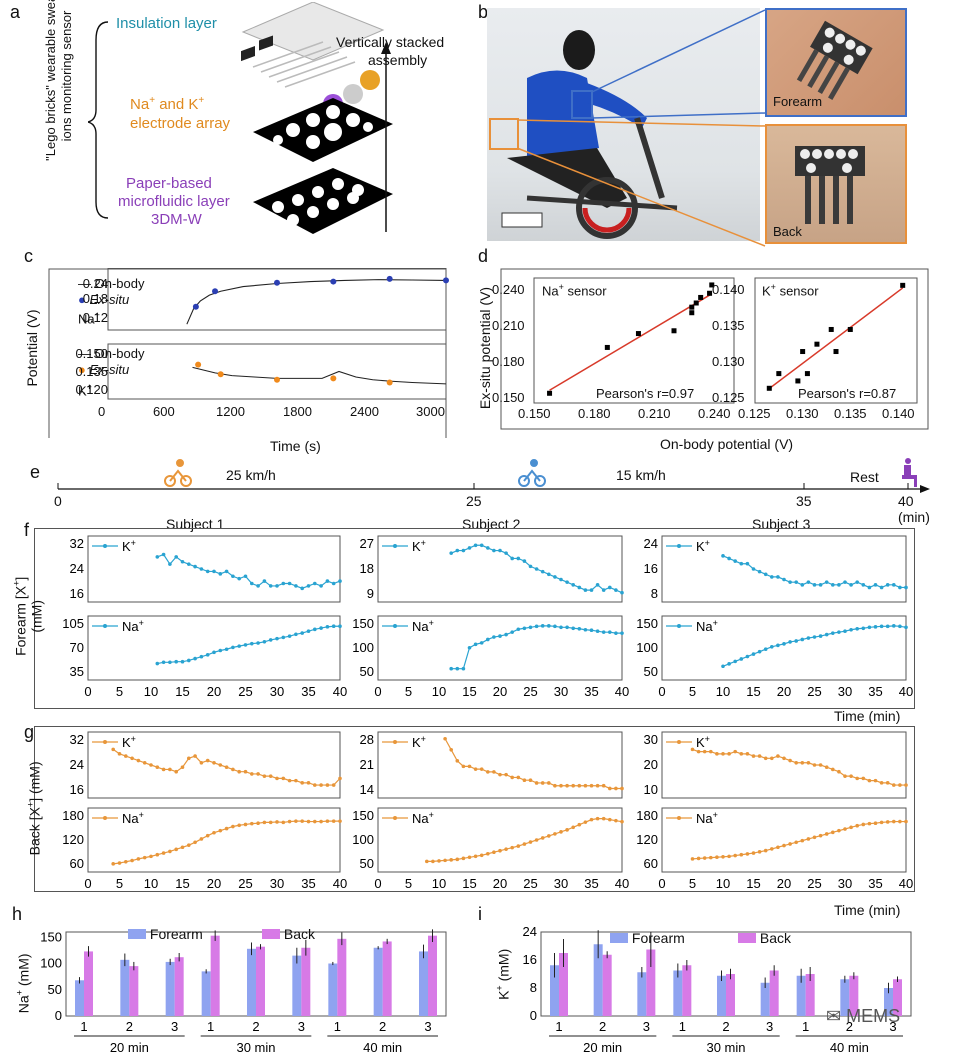 The height and width of the screenshot is (1057, 955). Describe the element at coordinates (367, 764) in the screenshot. I see `ytick-label: 21` at that location.